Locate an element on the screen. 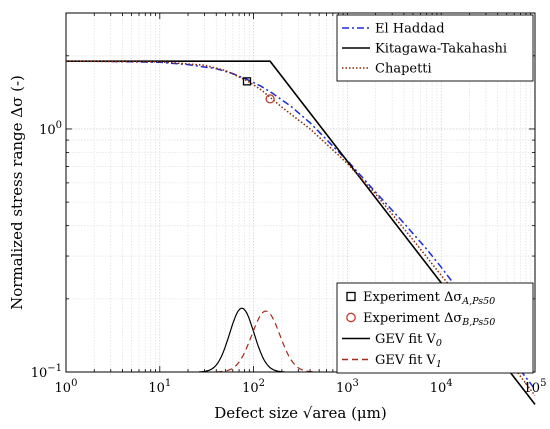 The width and height of the screenshot is (550, 429). x-tick-label: 10⁴ is located at coordinates (441, 387).